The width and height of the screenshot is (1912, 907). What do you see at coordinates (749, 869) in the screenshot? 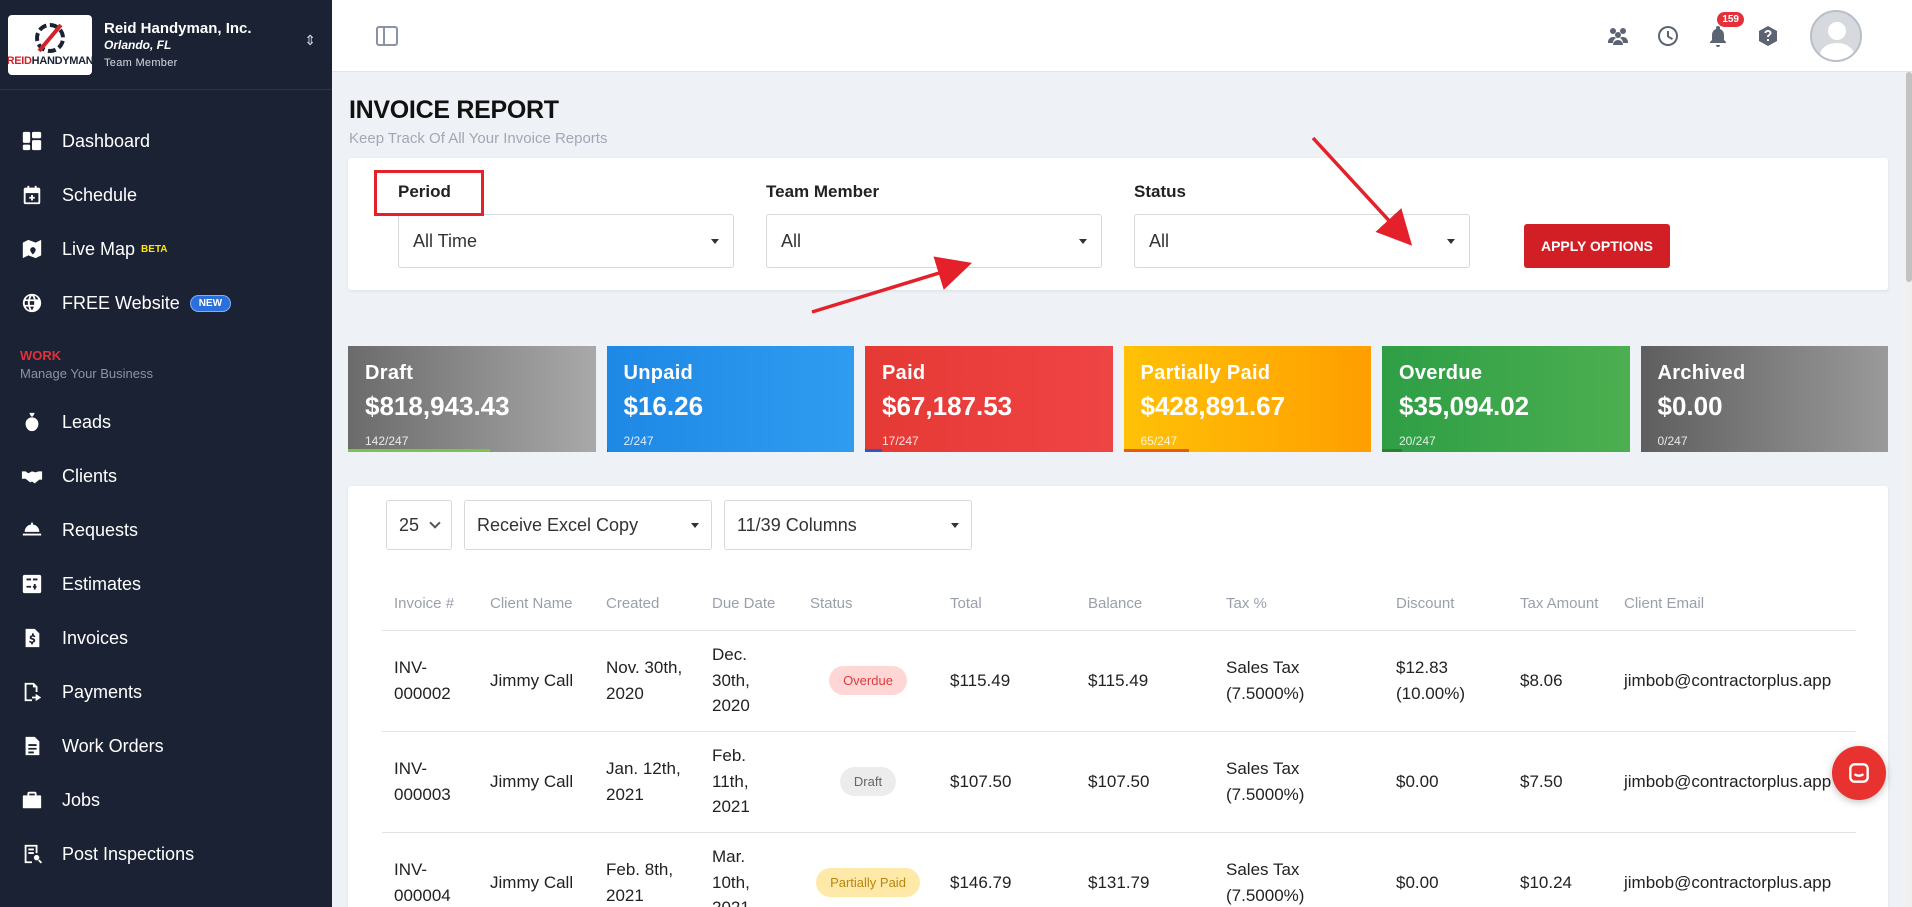
I see `due-date: Mar. 10th, 2021` at bounding box center [749, 869].